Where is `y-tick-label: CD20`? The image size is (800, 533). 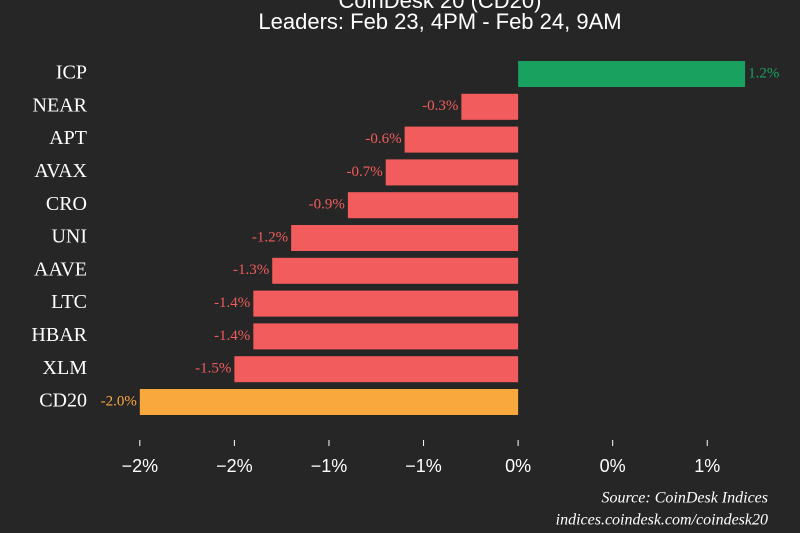
y-tick-label: CD20 is located at coordinates (63, 401).